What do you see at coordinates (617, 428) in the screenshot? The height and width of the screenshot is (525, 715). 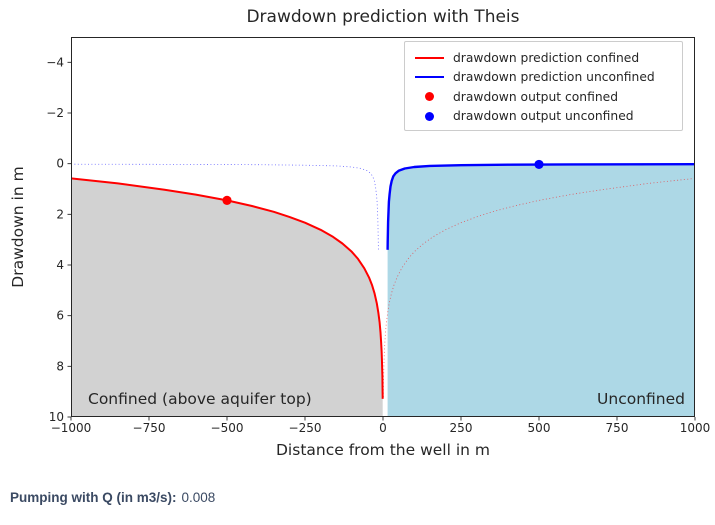 I see `x-tick-label: 750` at bounding box center [617, 428].